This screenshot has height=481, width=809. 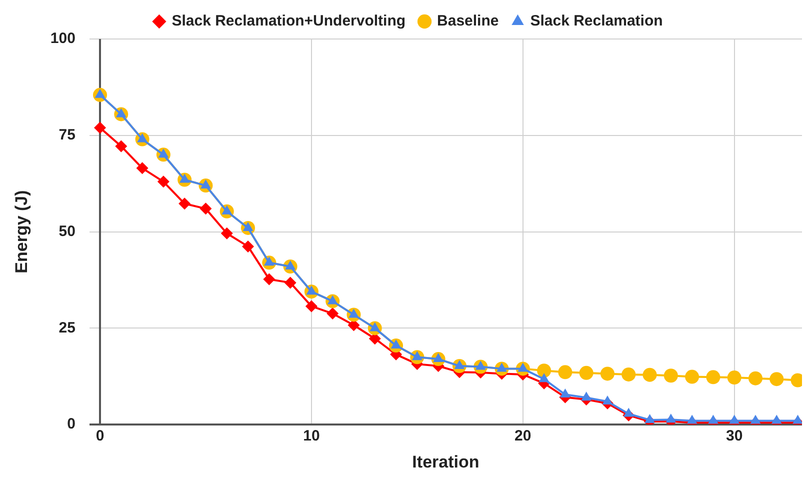 What do you see at coordinates (67, 135) in the screenshot?
I see `y-tick-label: 75` at bounding box center [67, 135].